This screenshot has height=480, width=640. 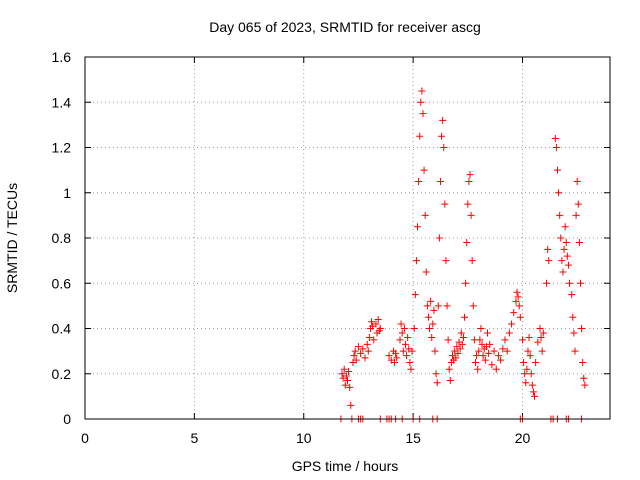 What do you see at coordinates (413, 438) in the screenshot?
I see `x-tick-label: 15` at bounding box center [413, 438].